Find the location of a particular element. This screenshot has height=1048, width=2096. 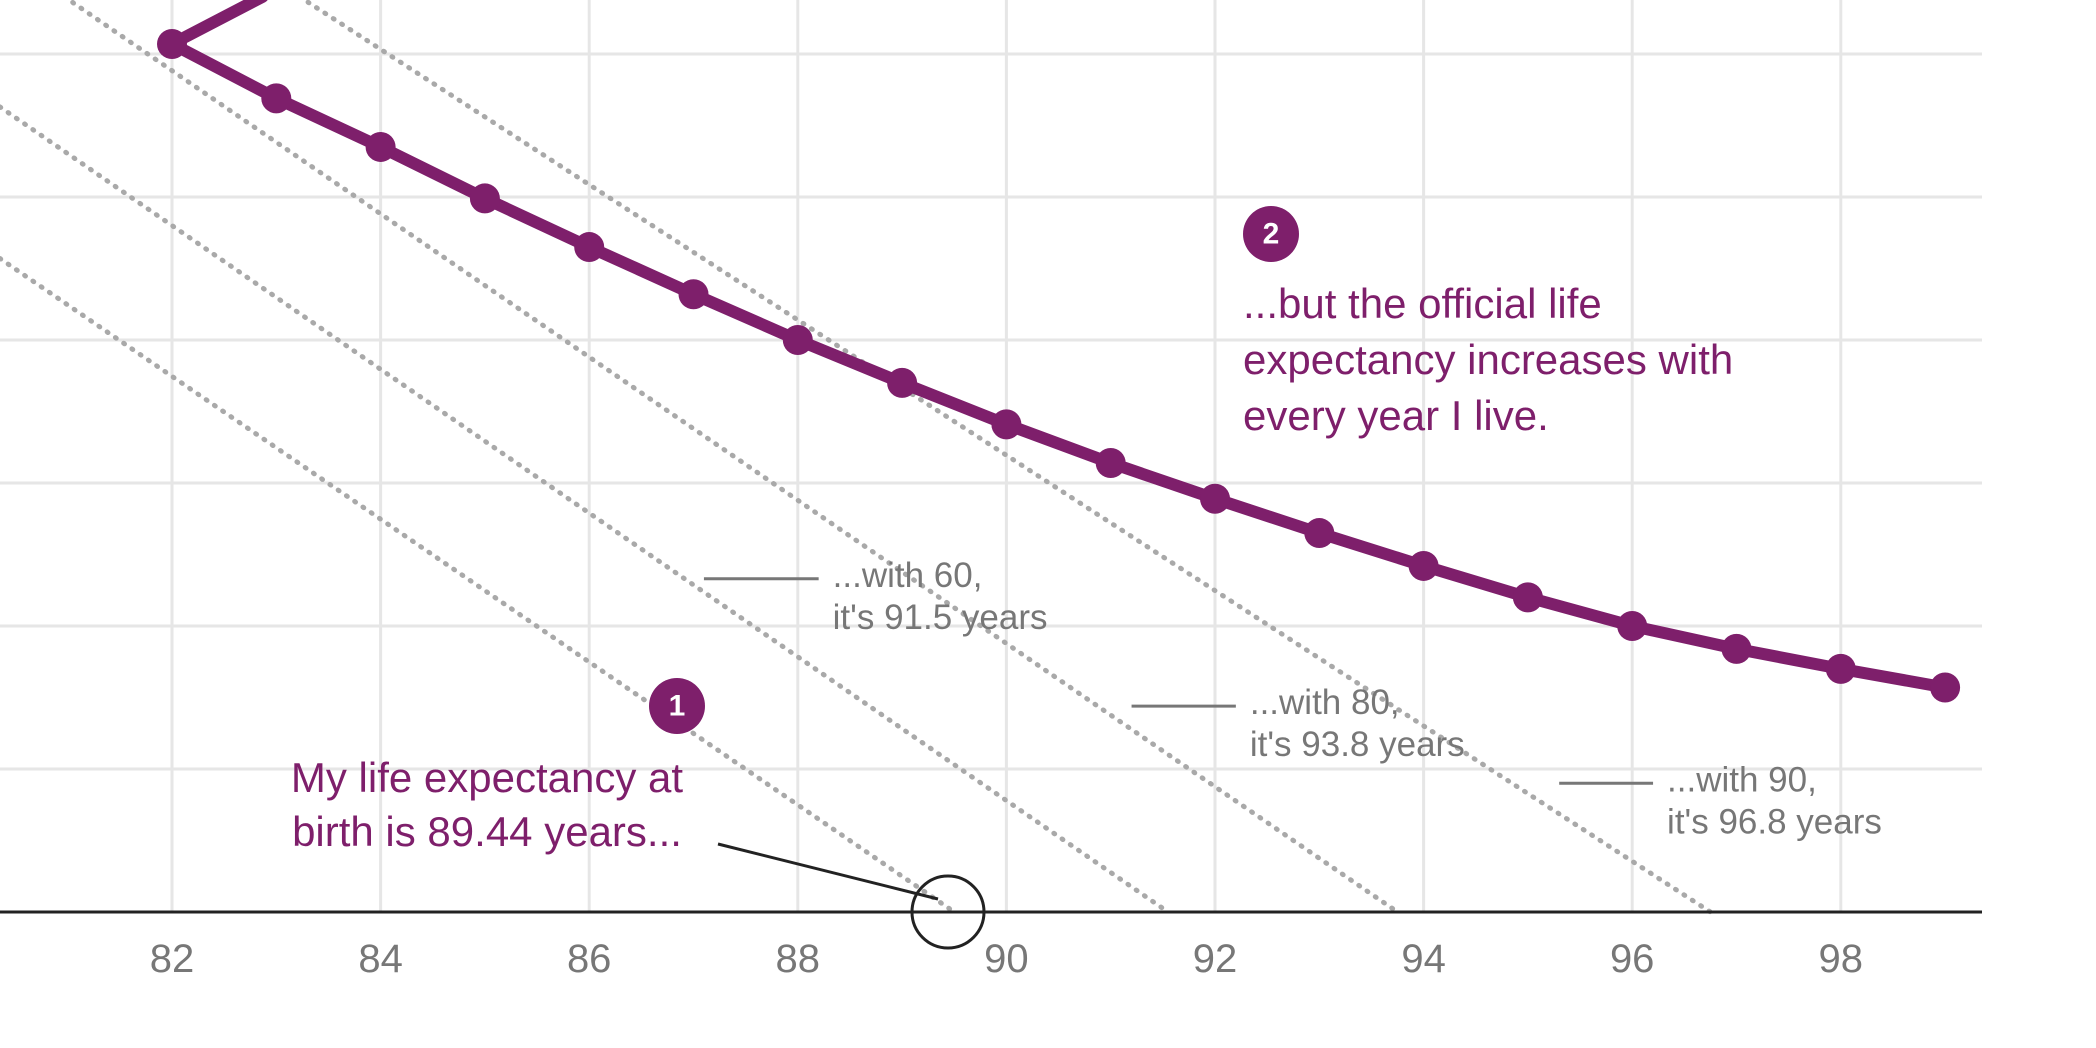

label80-line-2: it's 93.8 years is located at coordinates (1357, 744).